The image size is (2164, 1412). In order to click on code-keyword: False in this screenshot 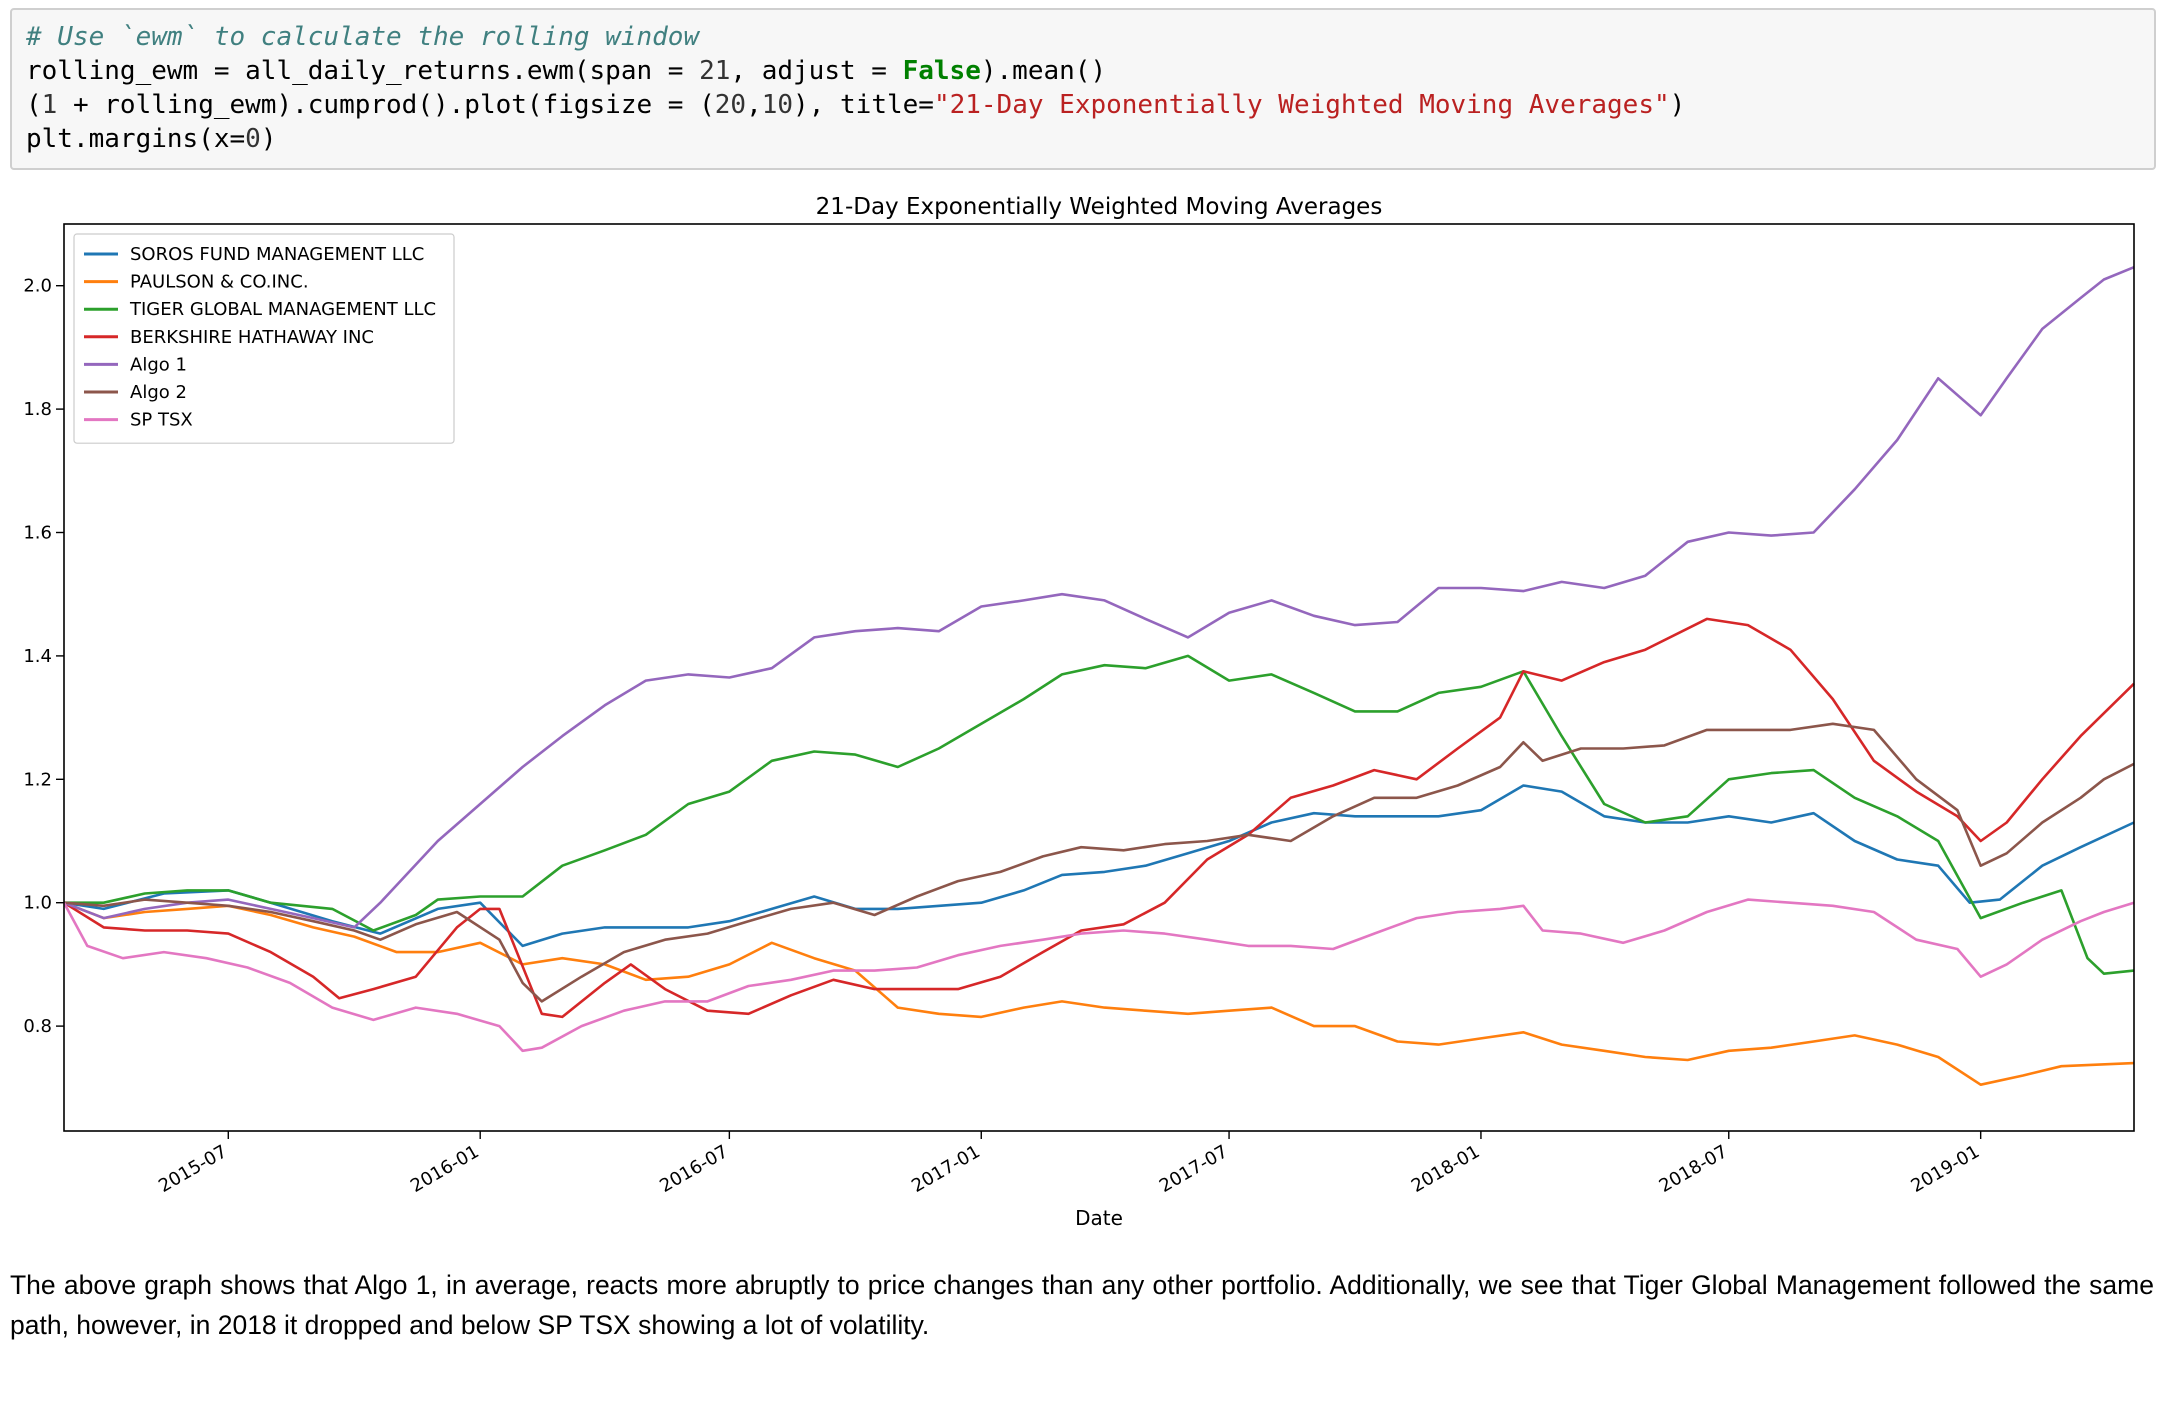, I will do `click(941, 71)`.